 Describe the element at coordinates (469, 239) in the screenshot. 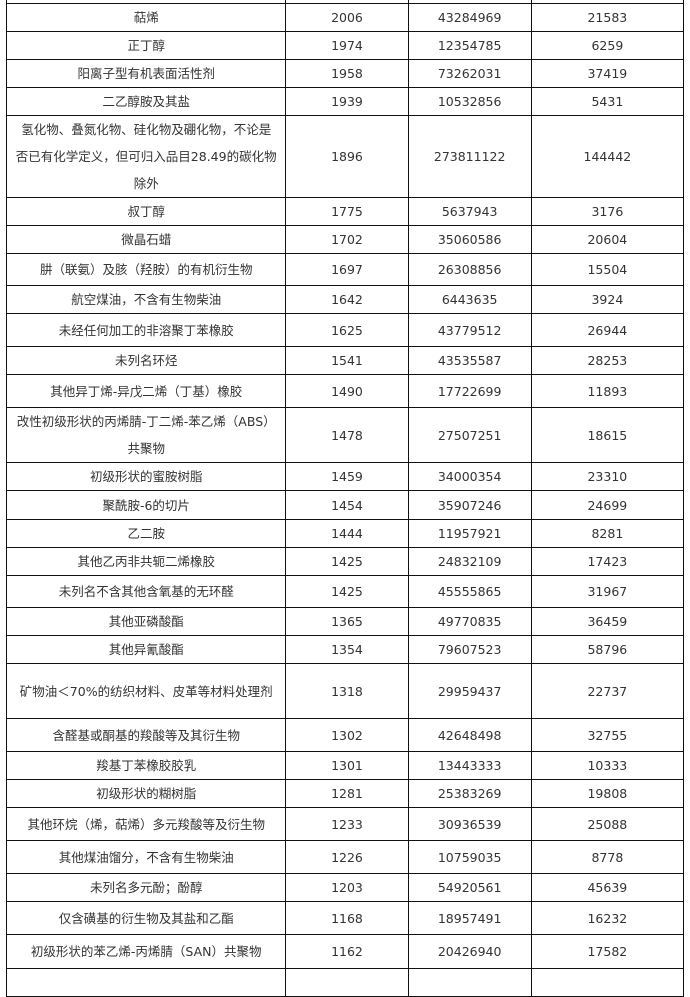

I see `amount-cell: 35060586` at that location.